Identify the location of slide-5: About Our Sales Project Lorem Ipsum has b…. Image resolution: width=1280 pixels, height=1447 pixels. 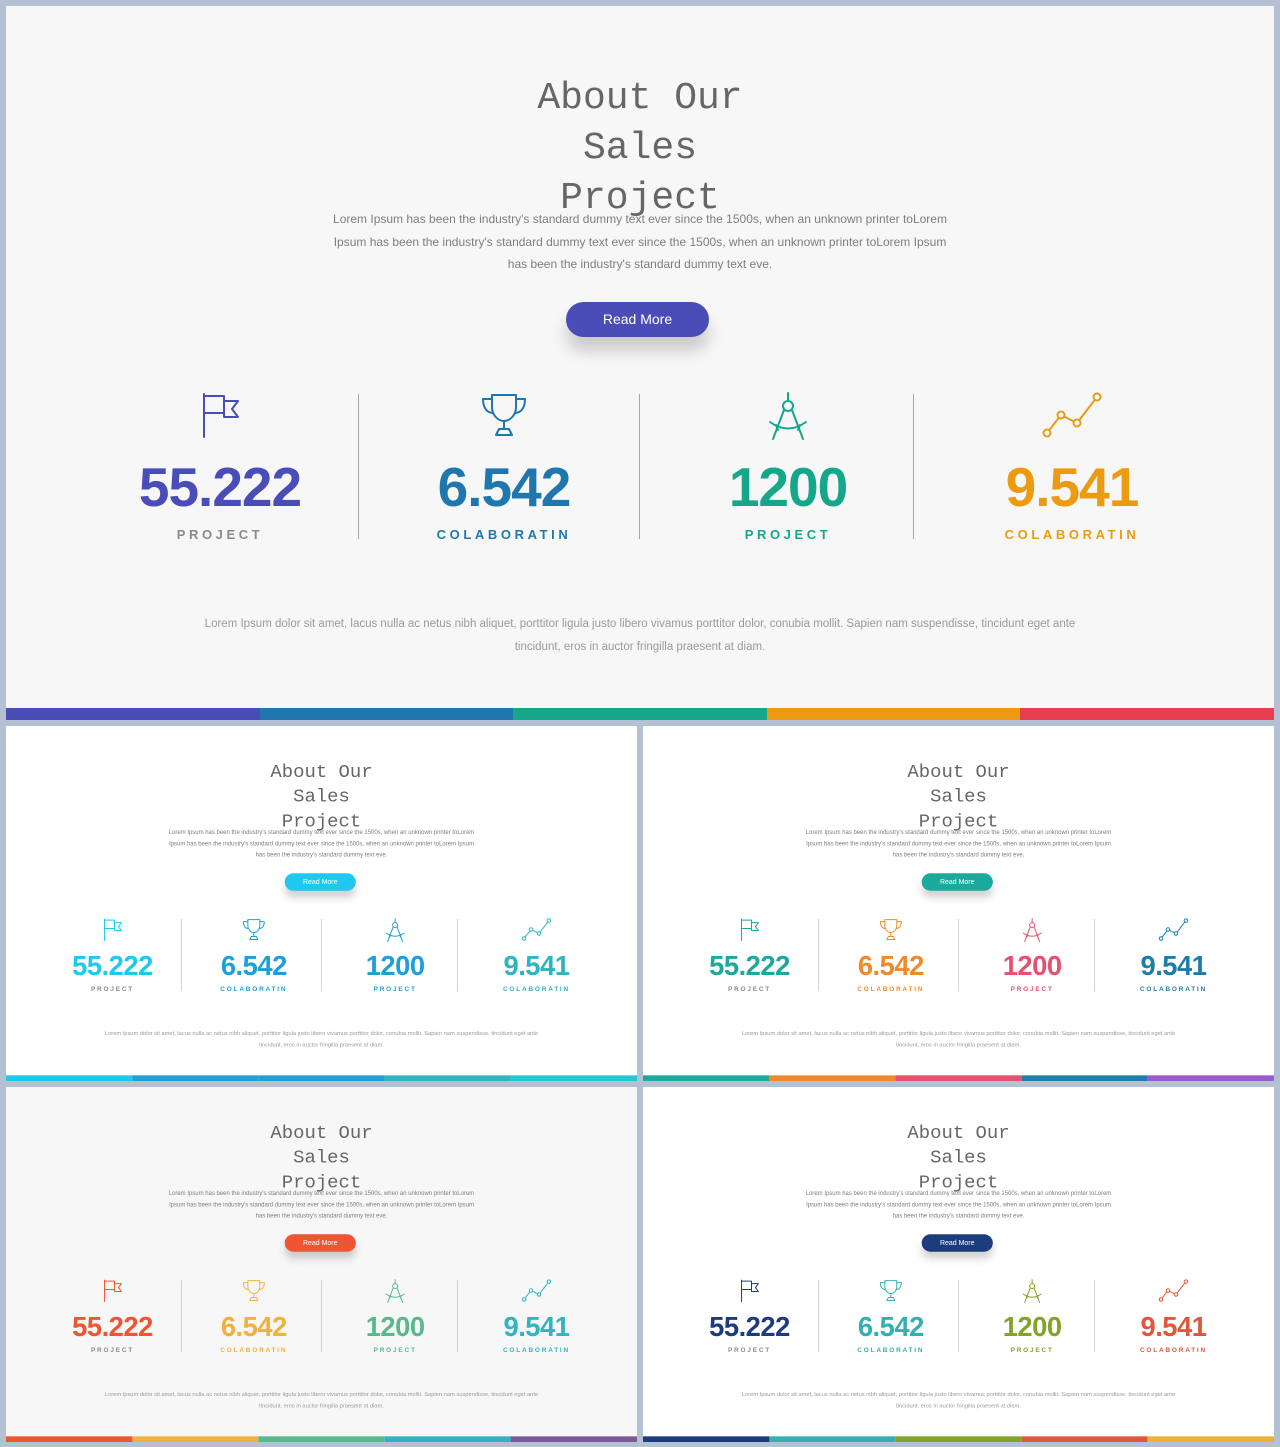
(958, 1264).